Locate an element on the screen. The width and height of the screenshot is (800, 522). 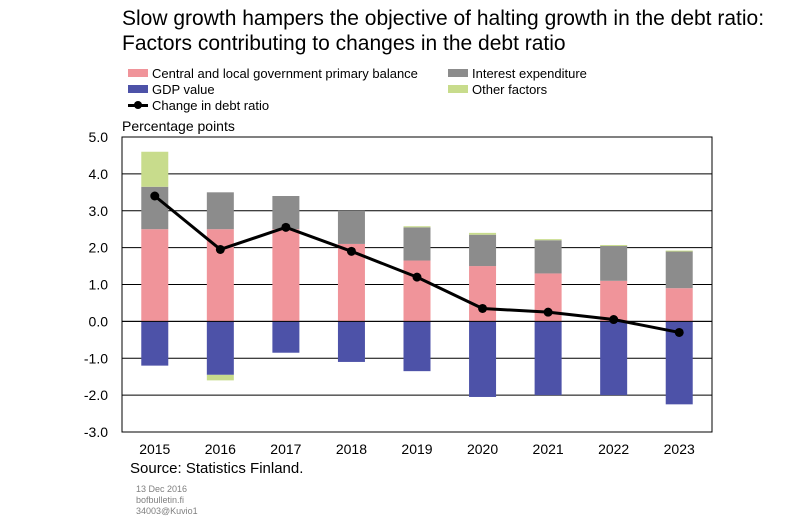
y-tick-label: 3.0 is located at coordinates (99, 211).